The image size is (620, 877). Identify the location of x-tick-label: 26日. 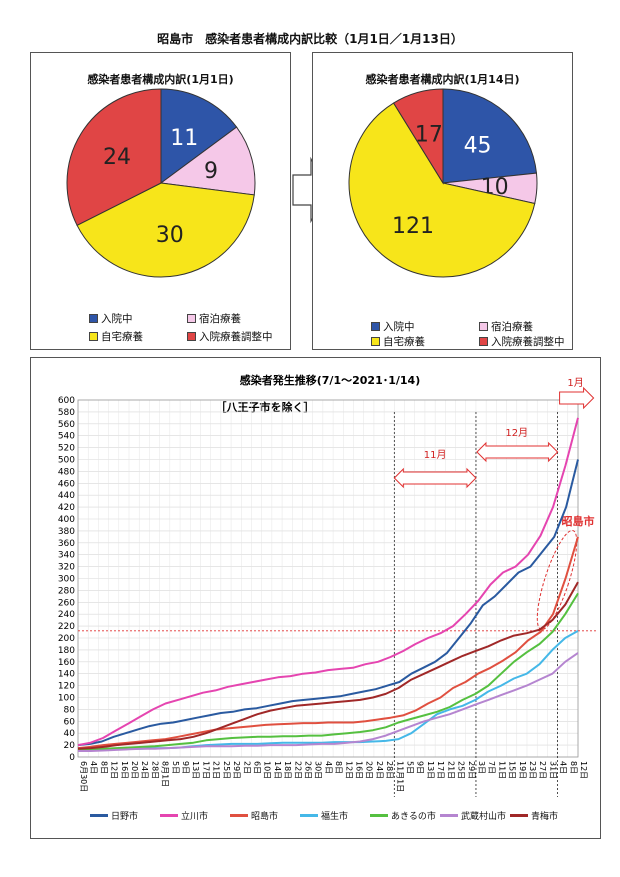
(307, 770).